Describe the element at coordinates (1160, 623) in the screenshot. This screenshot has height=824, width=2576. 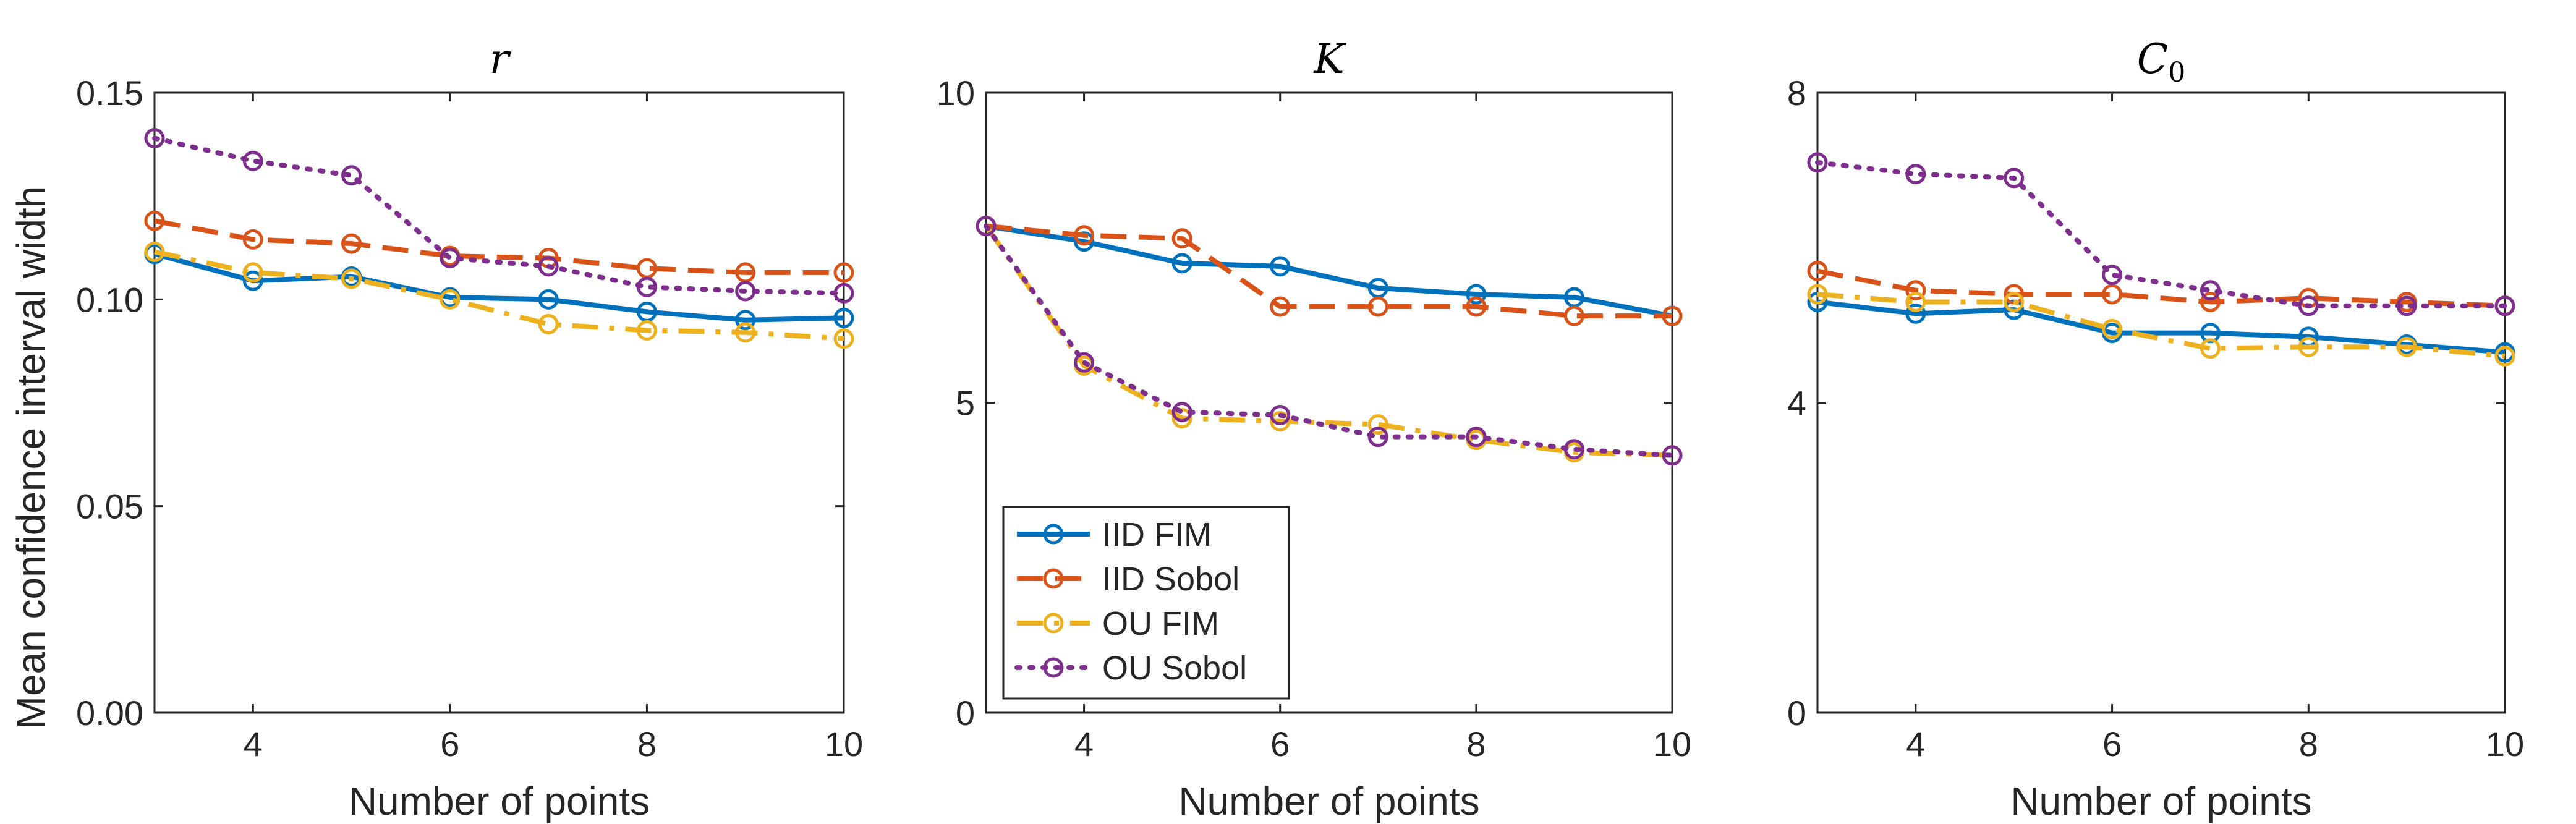
I see `legend-label-ou-fim: OU FIM` at that location.